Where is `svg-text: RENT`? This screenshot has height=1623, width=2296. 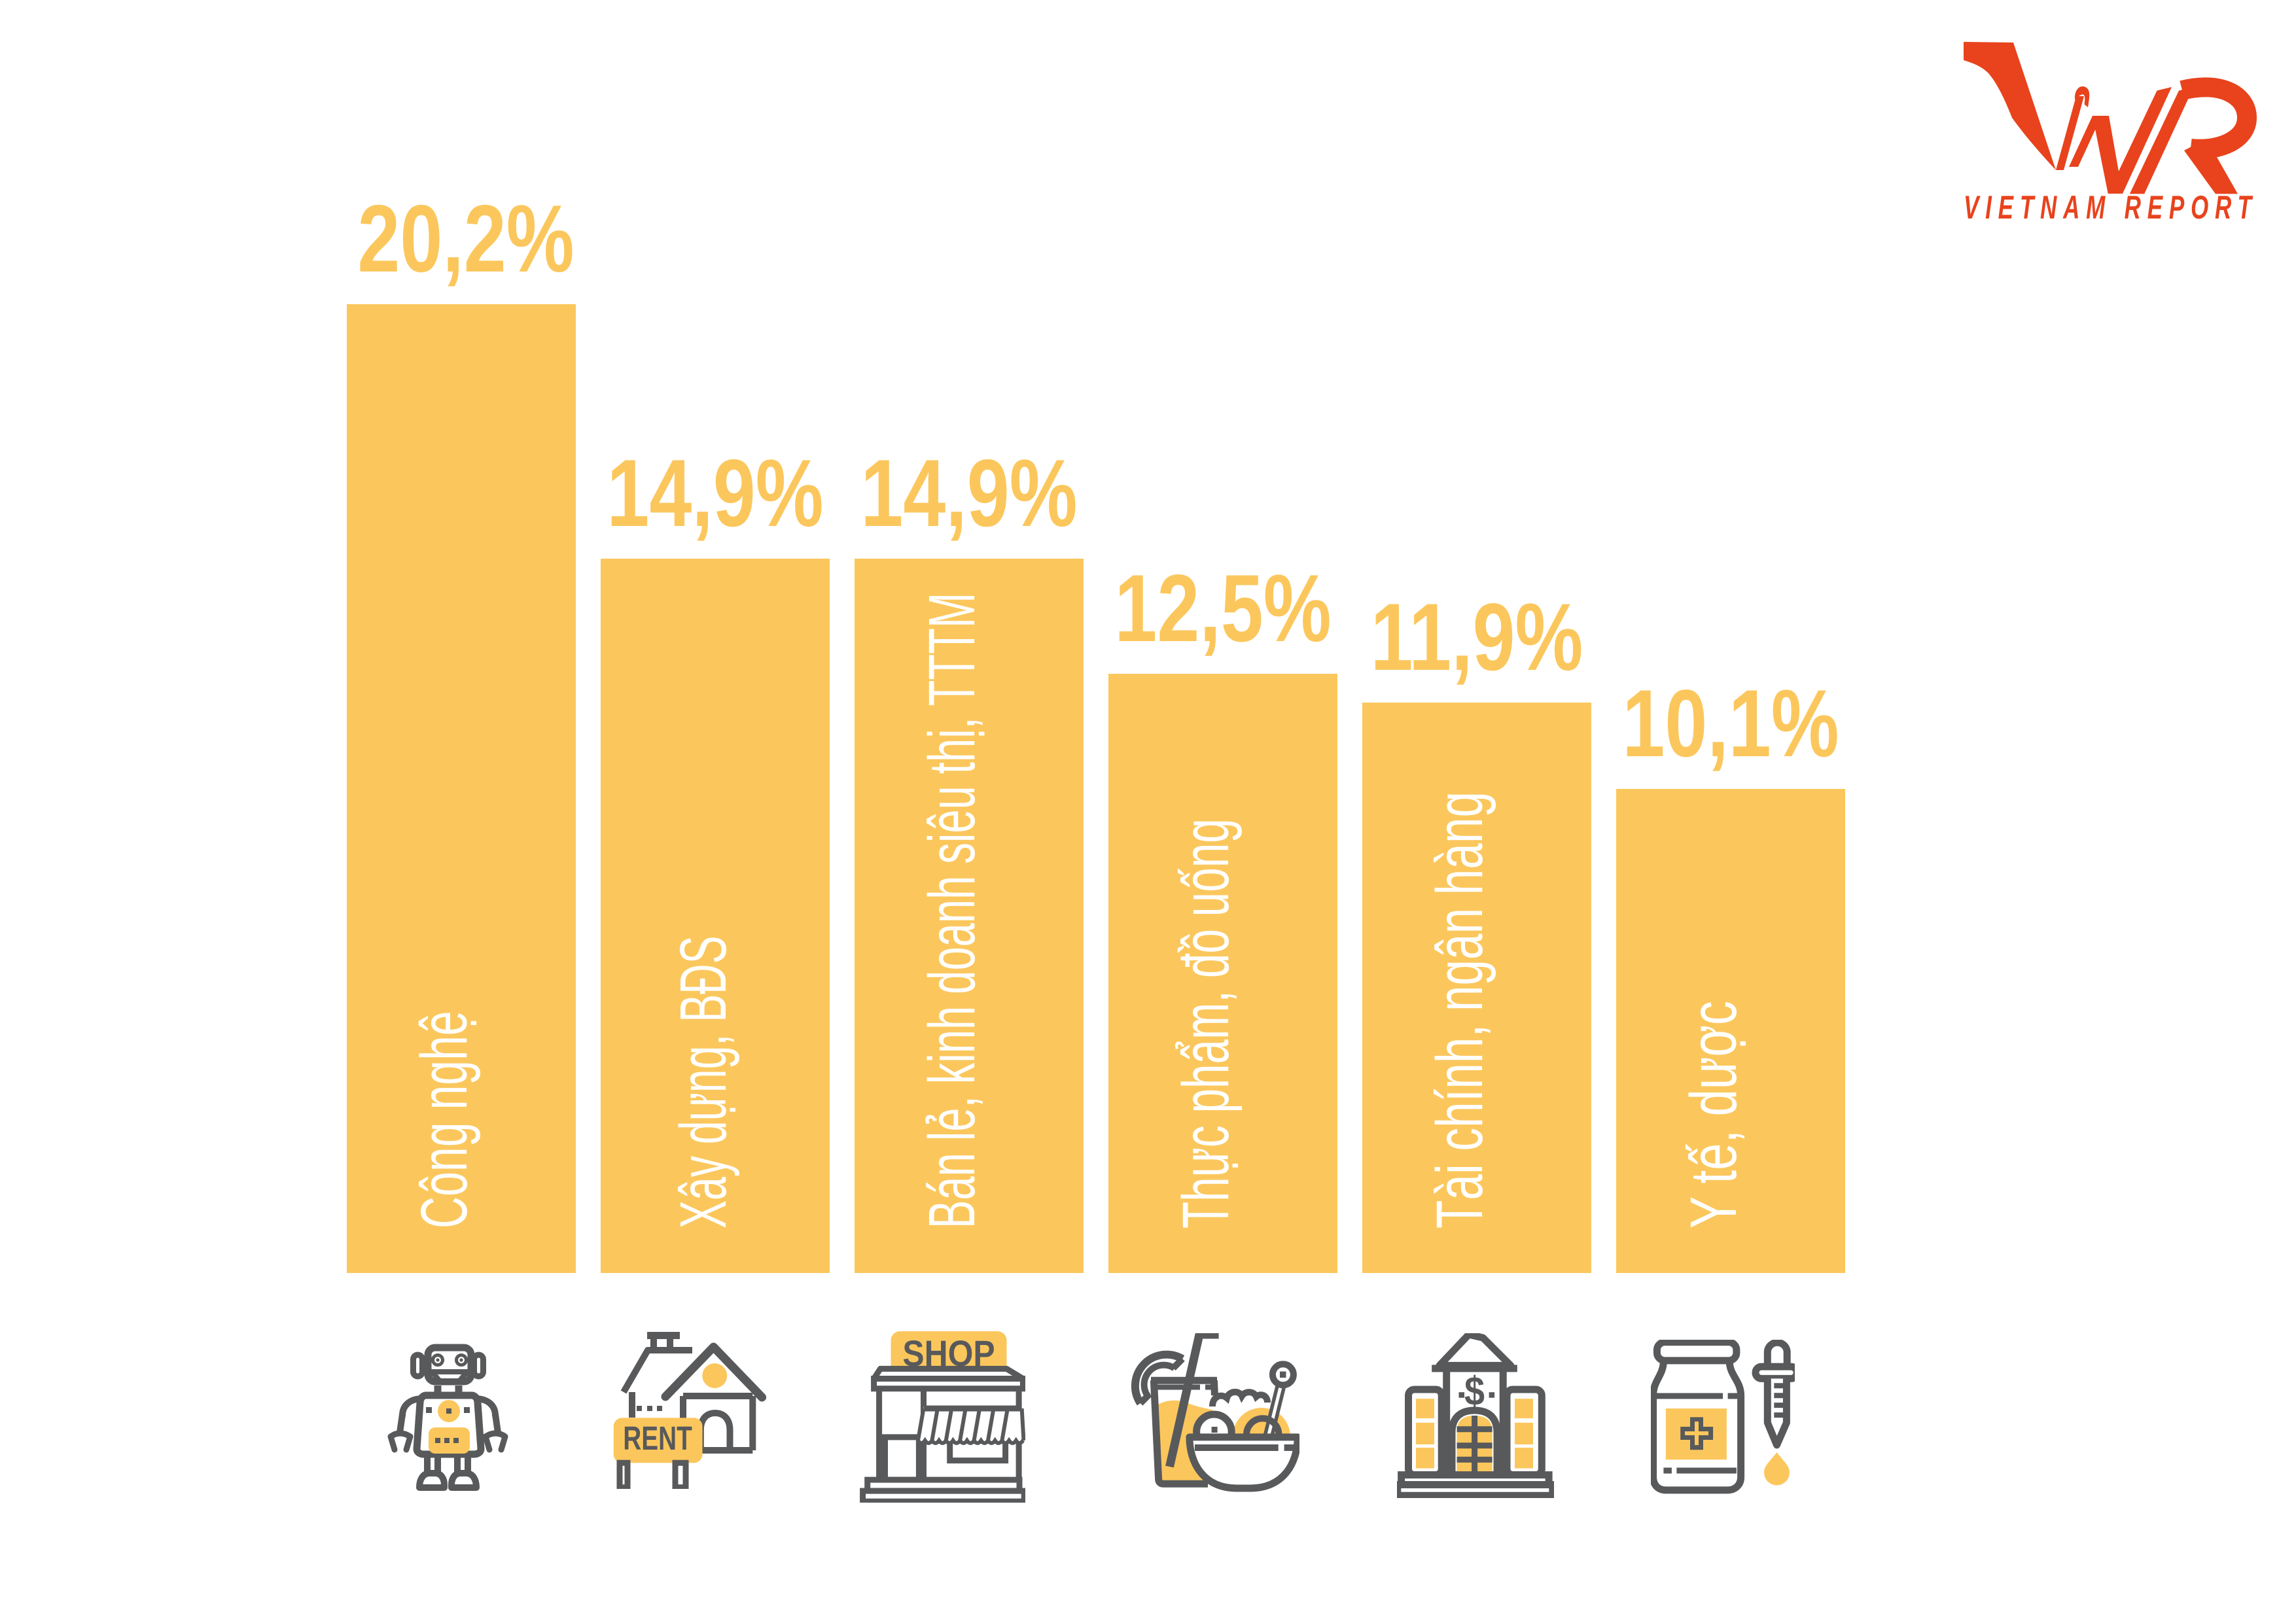 svg-text: RENT is located at coordinates (657, 1438).